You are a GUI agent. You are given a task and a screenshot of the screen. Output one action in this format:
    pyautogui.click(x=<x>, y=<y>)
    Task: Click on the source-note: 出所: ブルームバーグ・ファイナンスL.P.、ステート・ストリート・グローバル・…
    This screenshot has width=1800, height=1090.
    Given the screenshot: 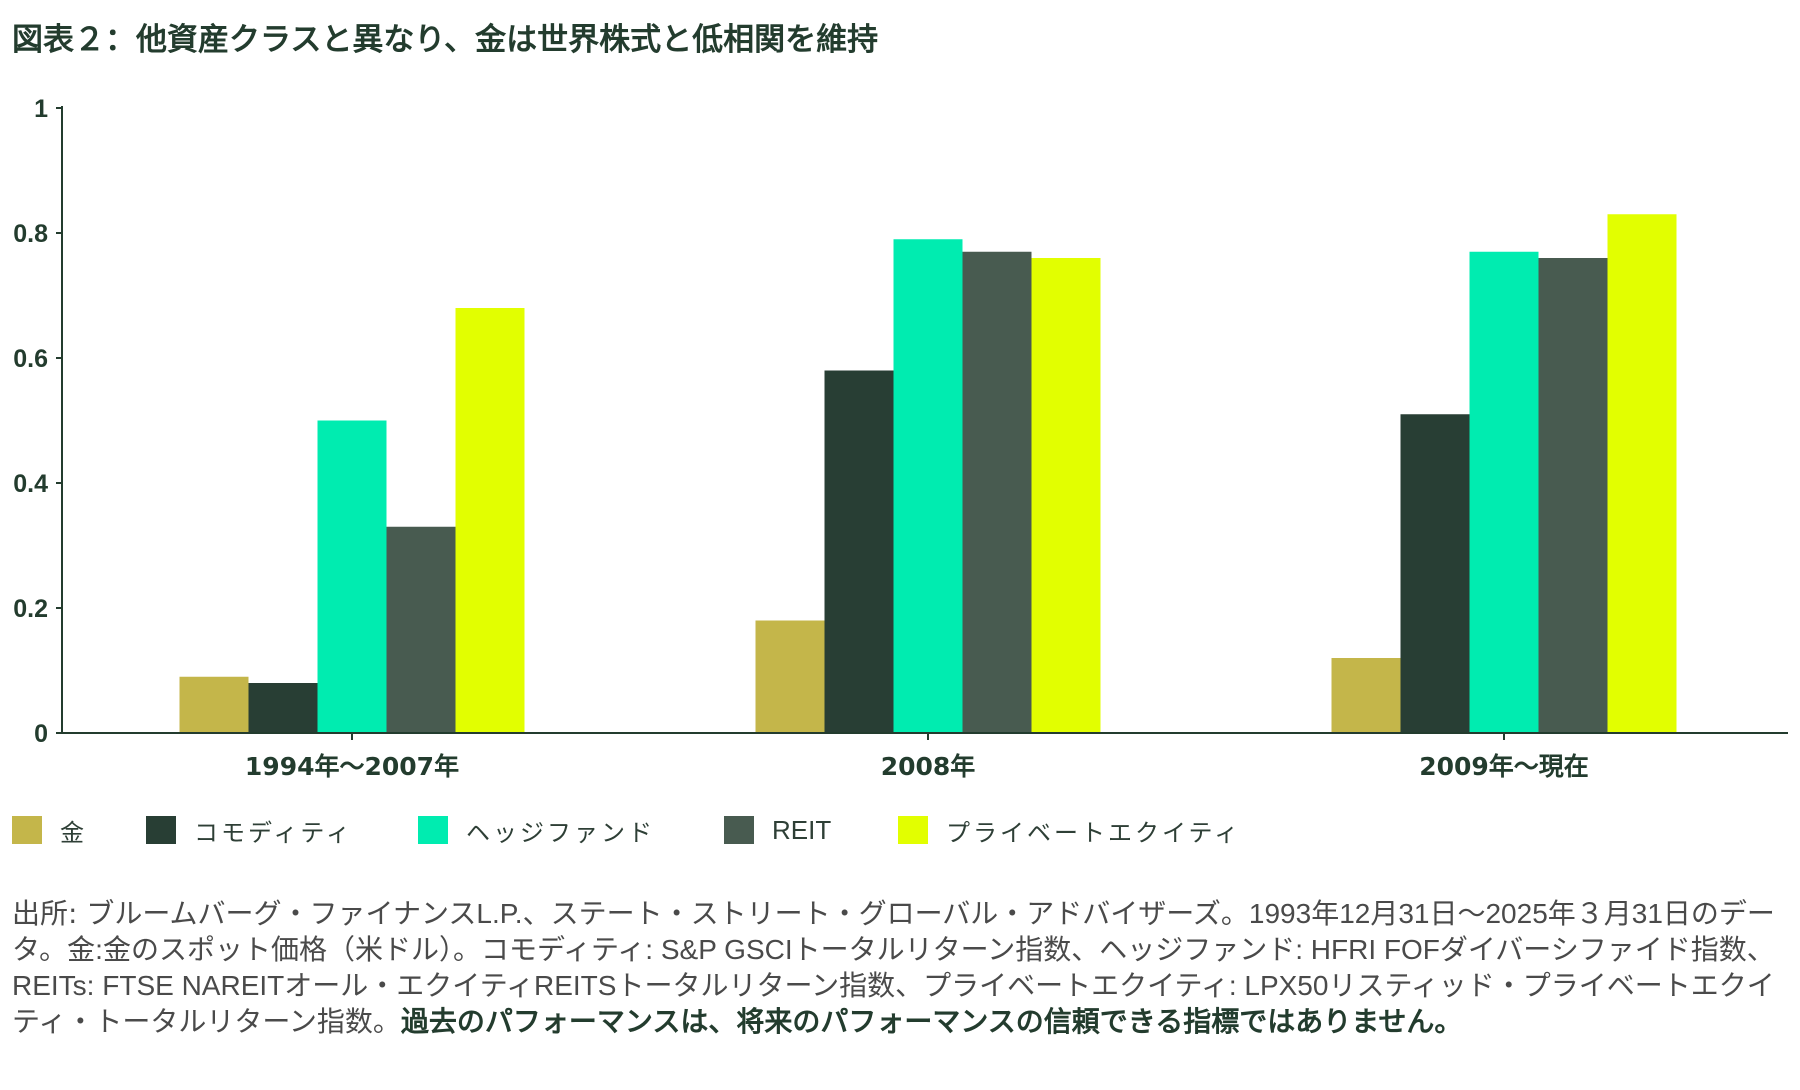 What is the action you would take?
    pyautogui.click(x=900, y=968)
    